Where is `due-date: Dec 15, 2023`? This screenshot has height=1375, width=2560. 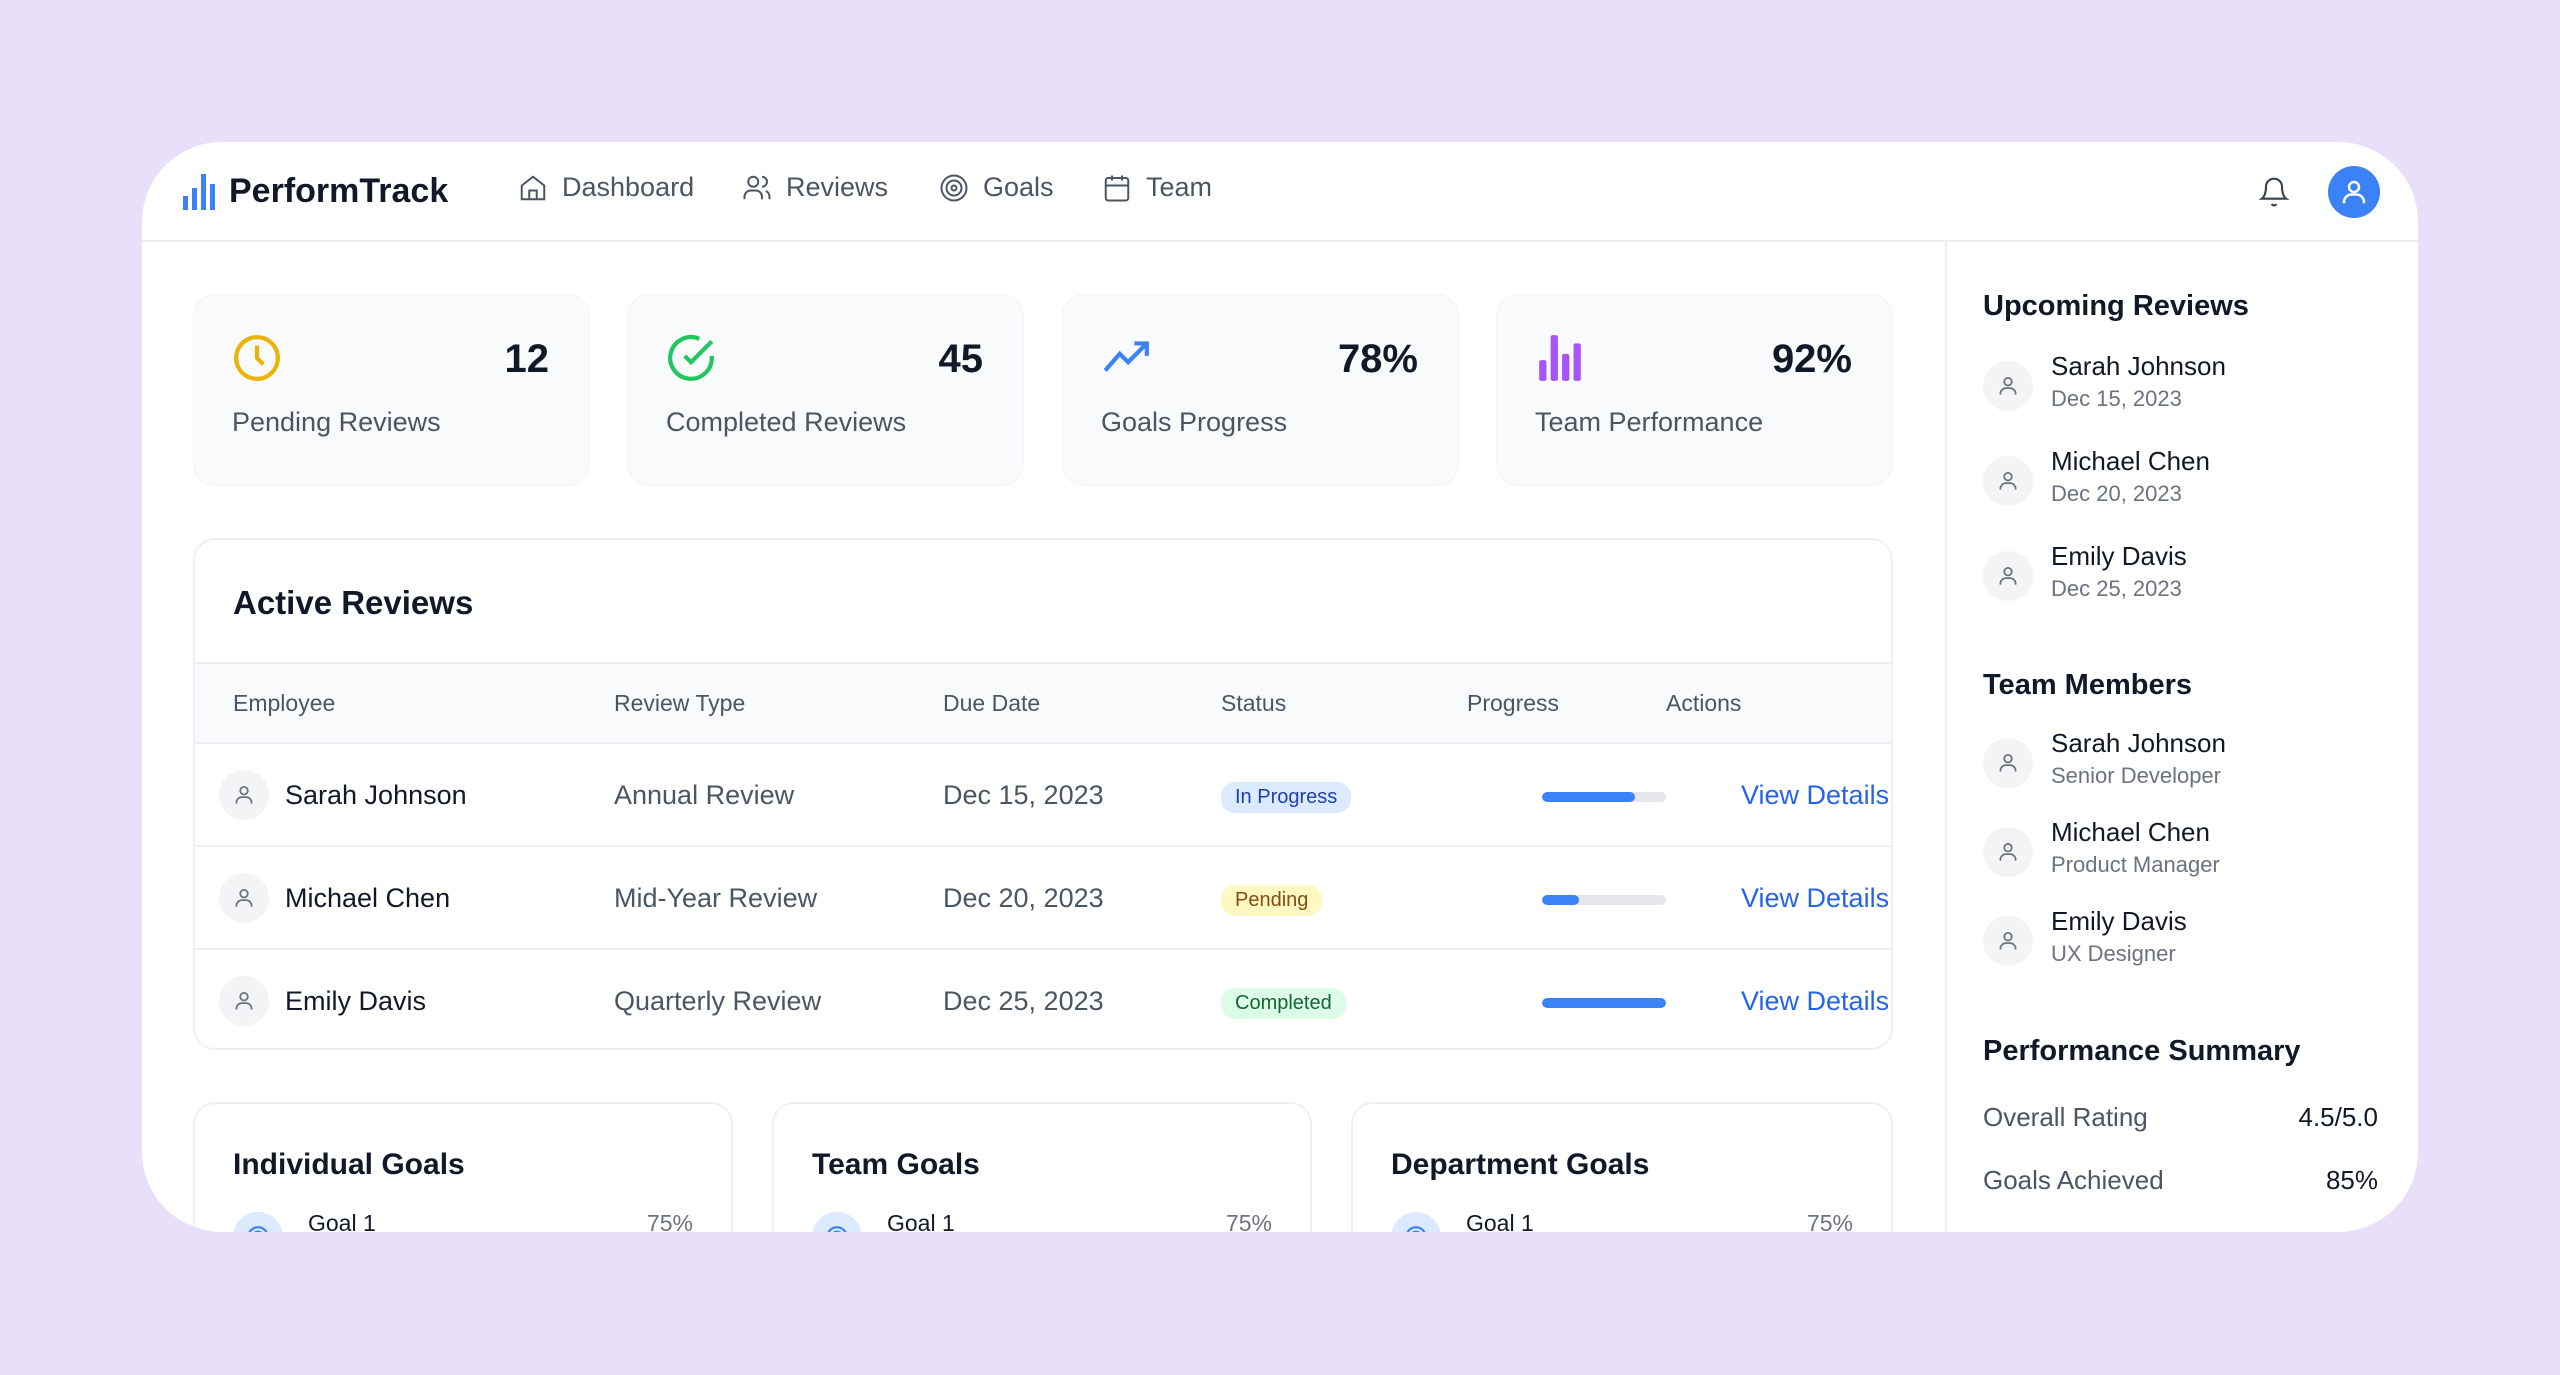 due-date: Dec 15, 2023 is located at coordinates (1023, 795).